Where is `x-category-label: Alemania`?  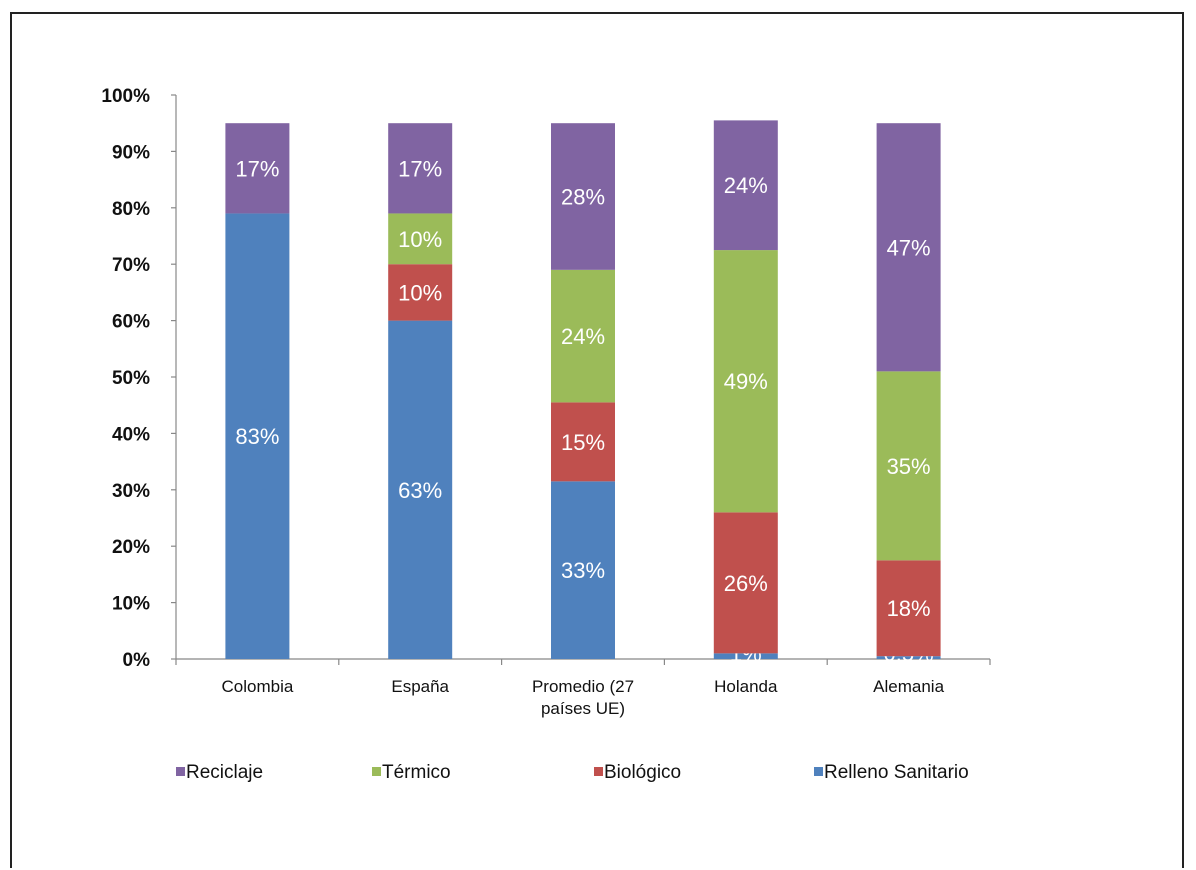 x-category-label: Alemania is located at coordinates (908, 686).